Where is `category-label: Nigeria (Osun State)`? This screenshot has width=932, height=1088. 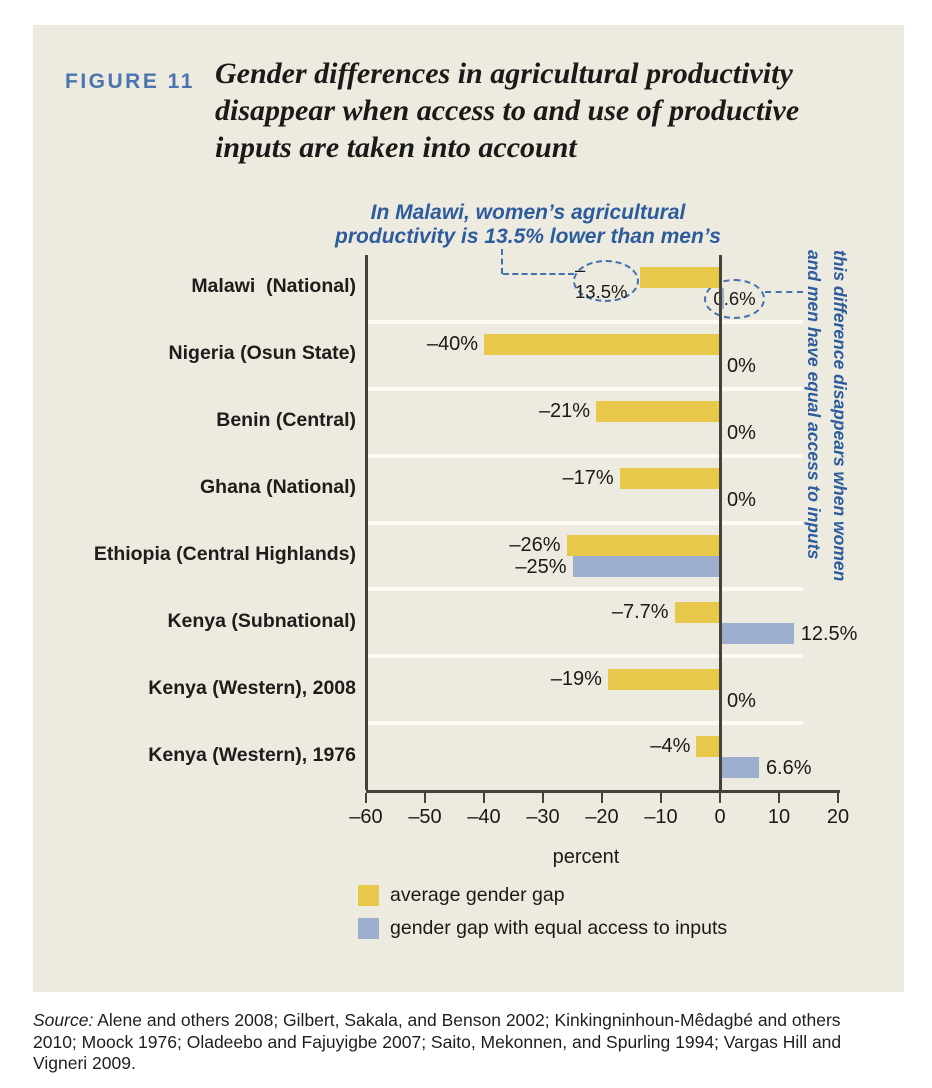
category-label: Nigeria (Osun State) is located at coordinates (262, 353).